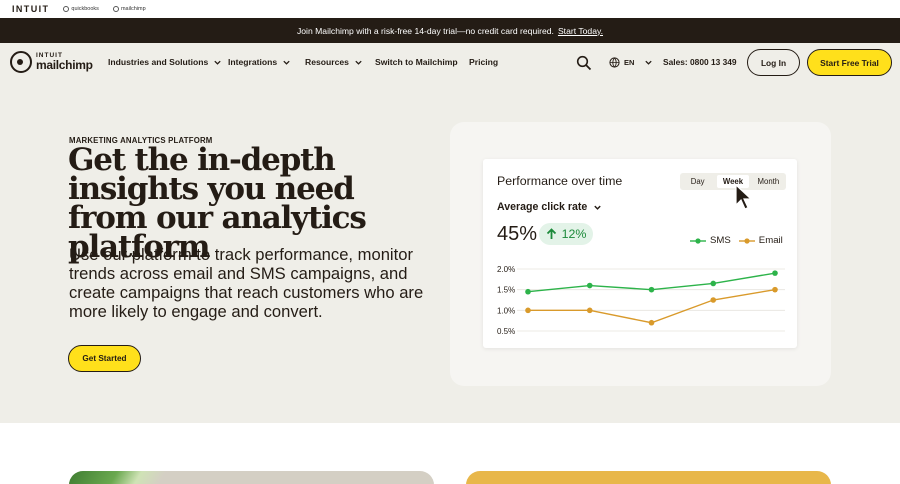  I want to click on login-button: Log In, so click(773, 62).